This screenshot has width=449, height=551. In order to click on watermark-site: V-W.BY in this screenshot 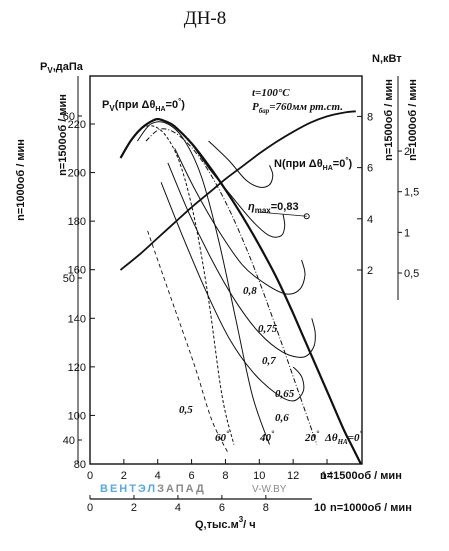, I will do `click(269, 489)`.